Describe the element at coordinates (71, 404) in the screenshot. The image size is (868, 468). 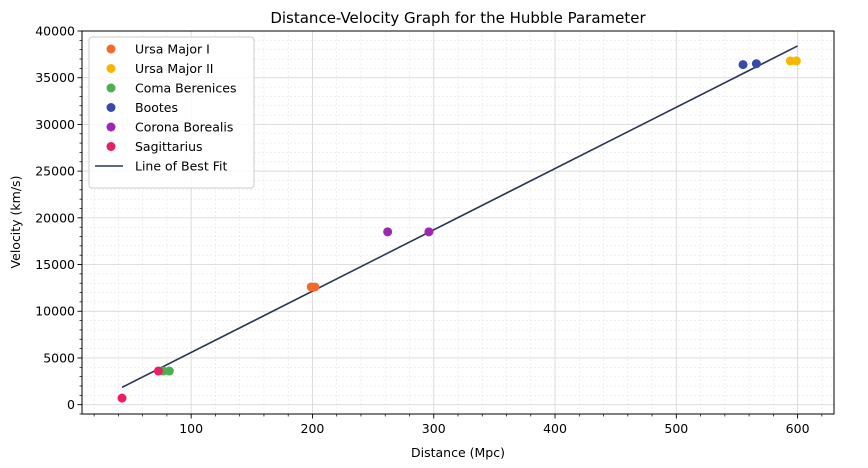
I see `y-tick-label: 0` at that location.